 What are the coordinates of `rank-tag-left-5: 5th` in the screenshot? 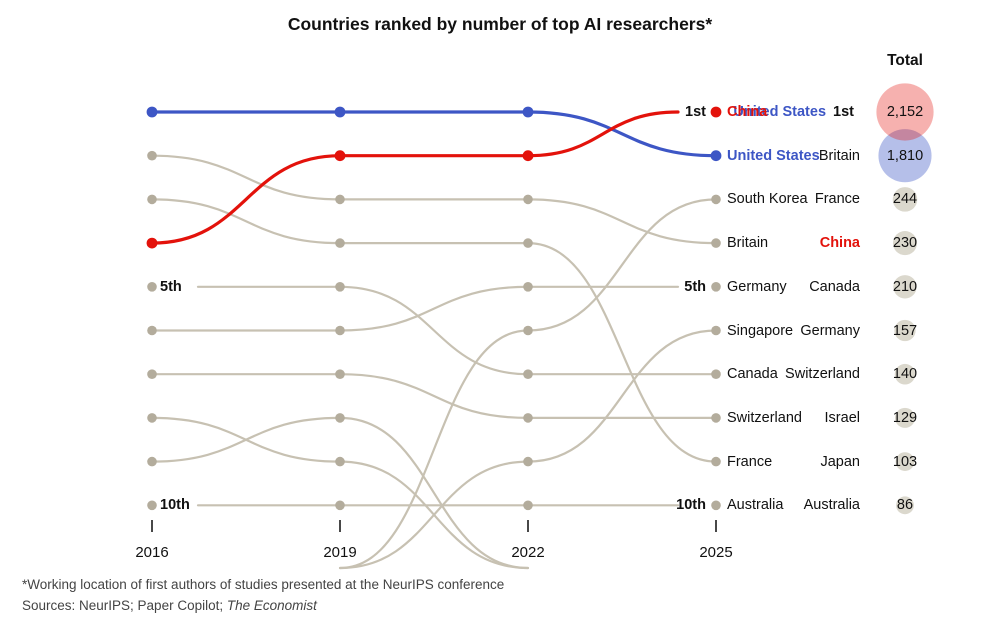 It's located at (171, 286).